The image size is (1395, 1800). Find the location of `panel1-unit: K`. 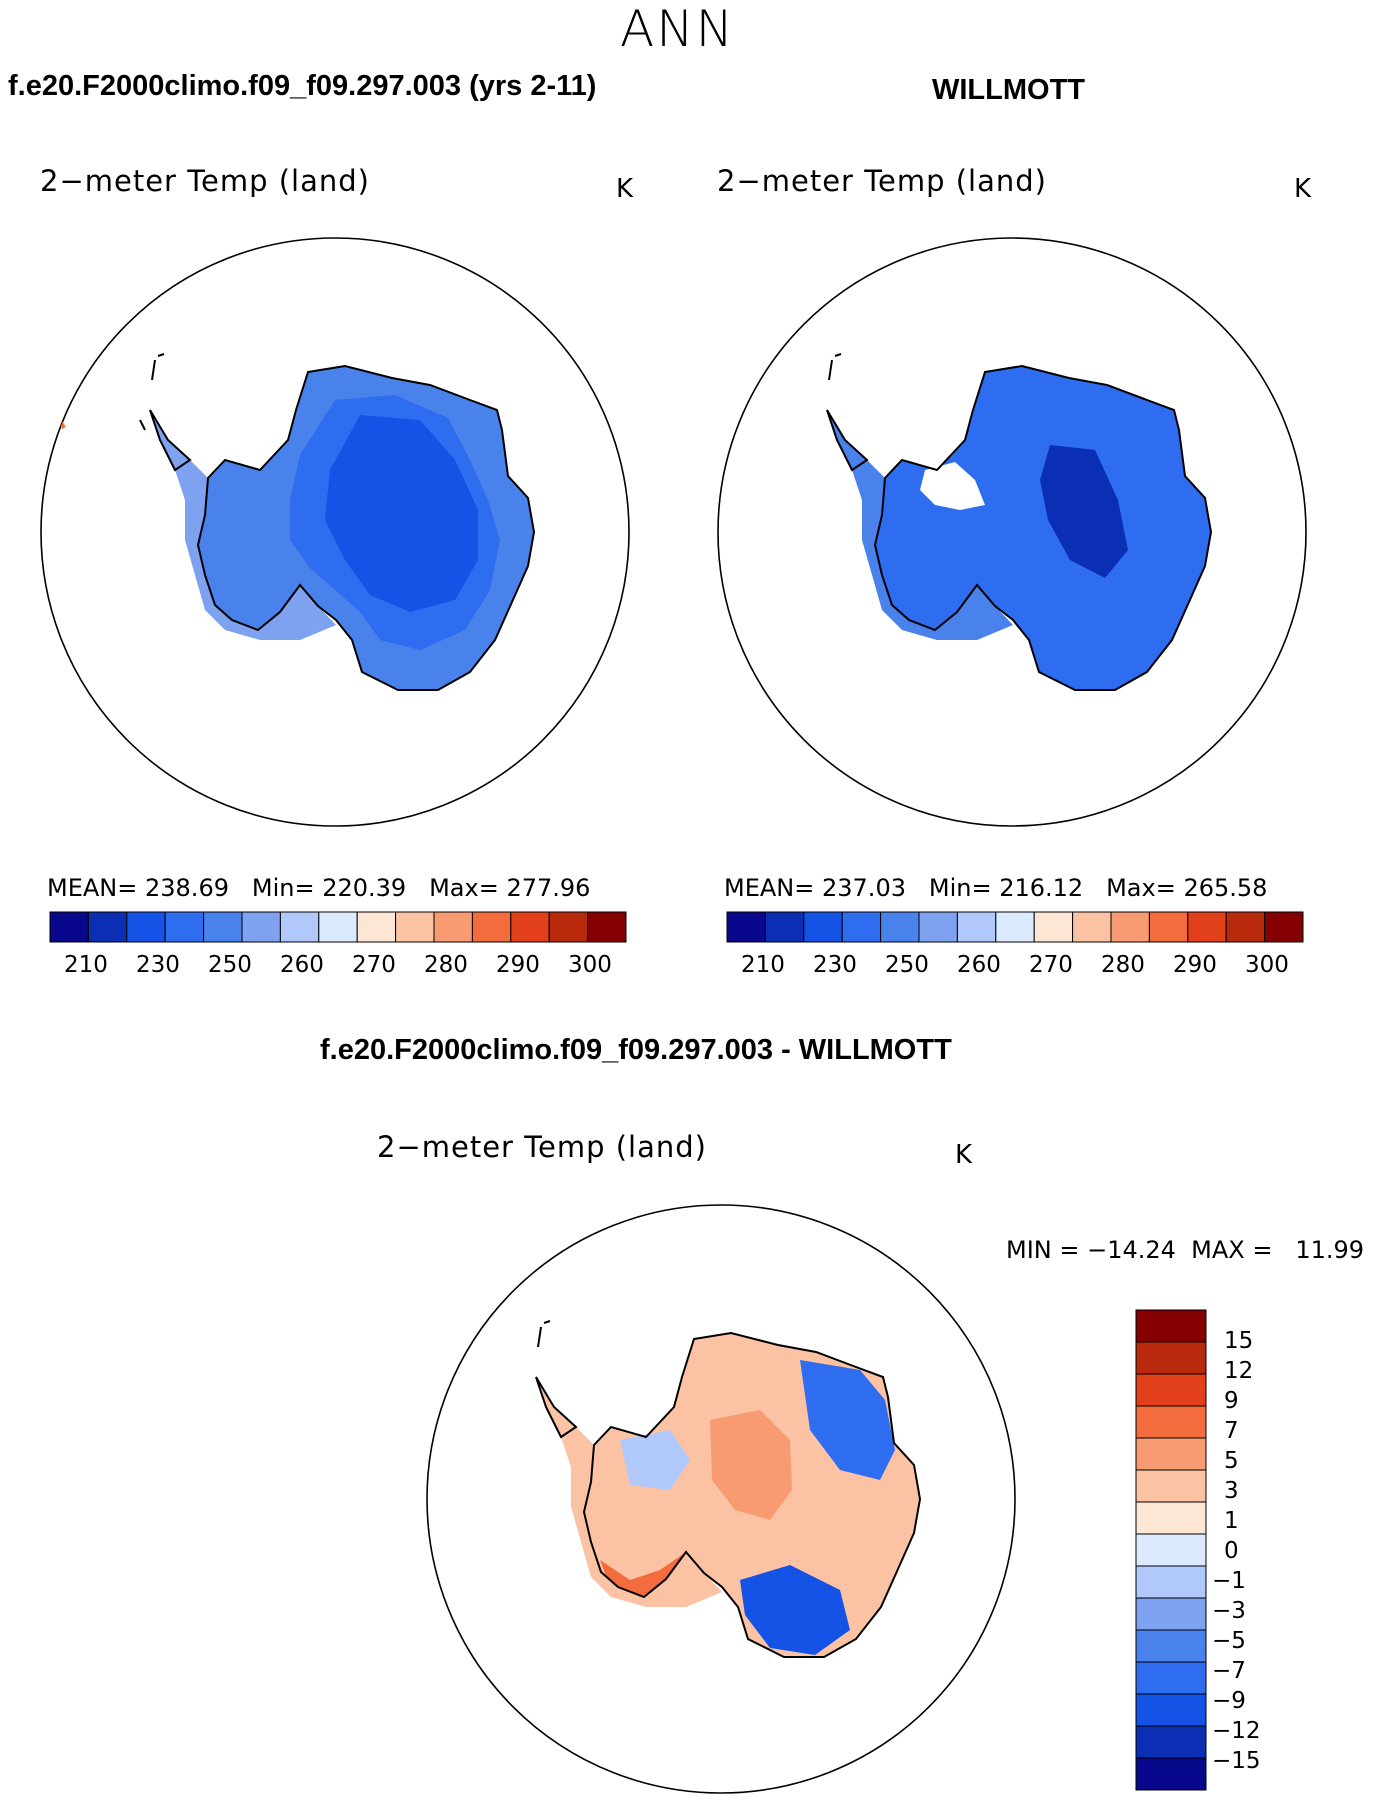

panel1-unit: K is located at coordinates (625, 189).